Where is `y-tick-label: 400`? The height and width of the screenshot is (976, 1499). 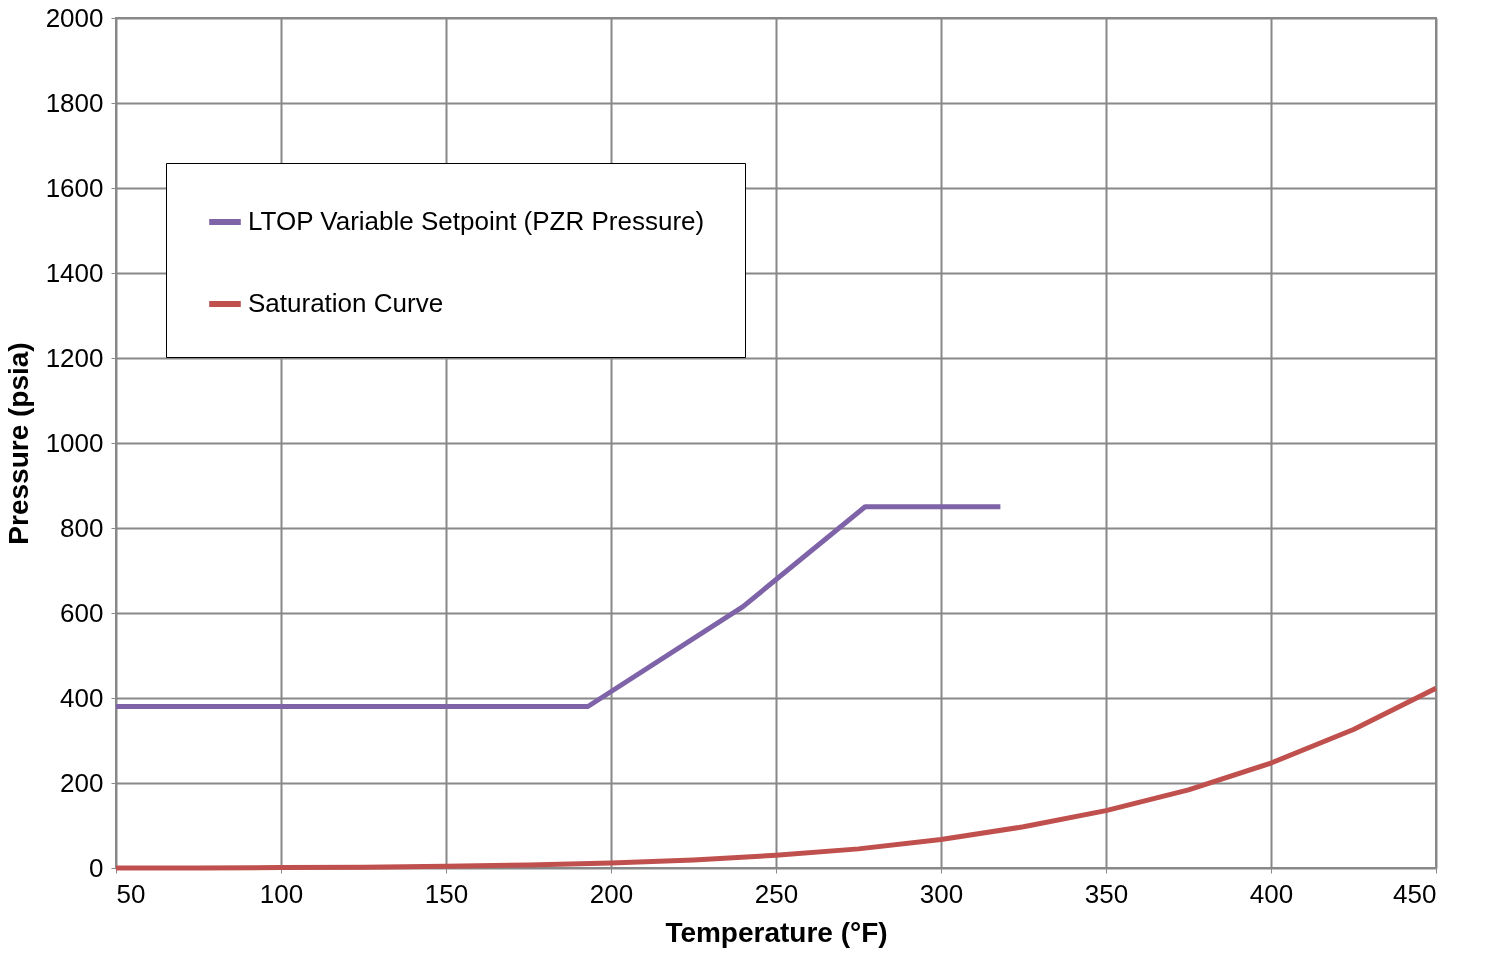 y-tick-label: 400 is located at coordinates (82, 697).